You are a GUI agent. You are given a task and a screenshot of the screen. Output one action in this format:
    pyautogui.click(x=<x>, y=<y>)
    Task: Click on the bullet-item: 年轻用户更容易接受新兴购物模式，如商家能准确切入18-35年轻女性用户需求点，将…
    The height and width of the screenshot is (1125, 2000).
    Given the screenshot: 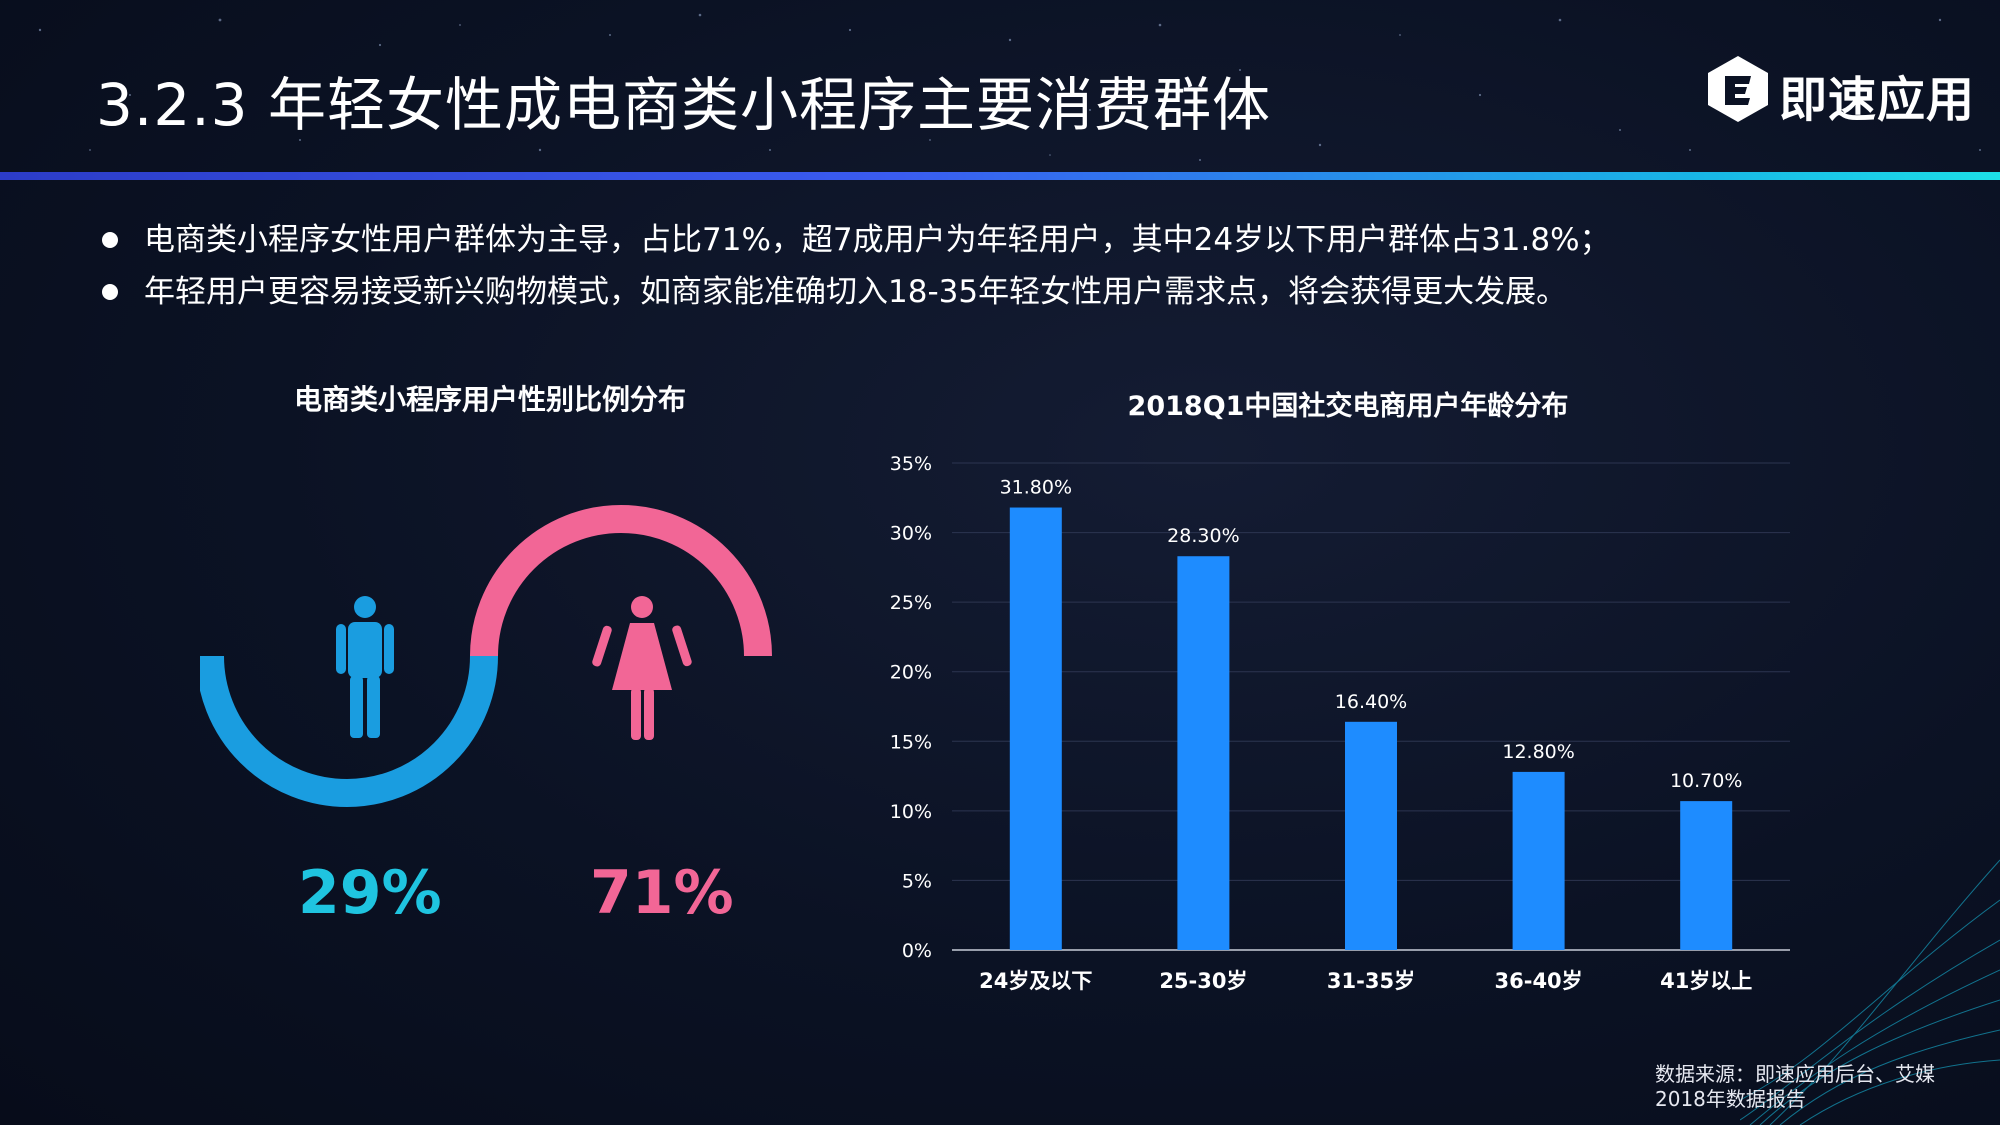 What is the action you would take?
    pyautogui.click(x=853, y=292)
    